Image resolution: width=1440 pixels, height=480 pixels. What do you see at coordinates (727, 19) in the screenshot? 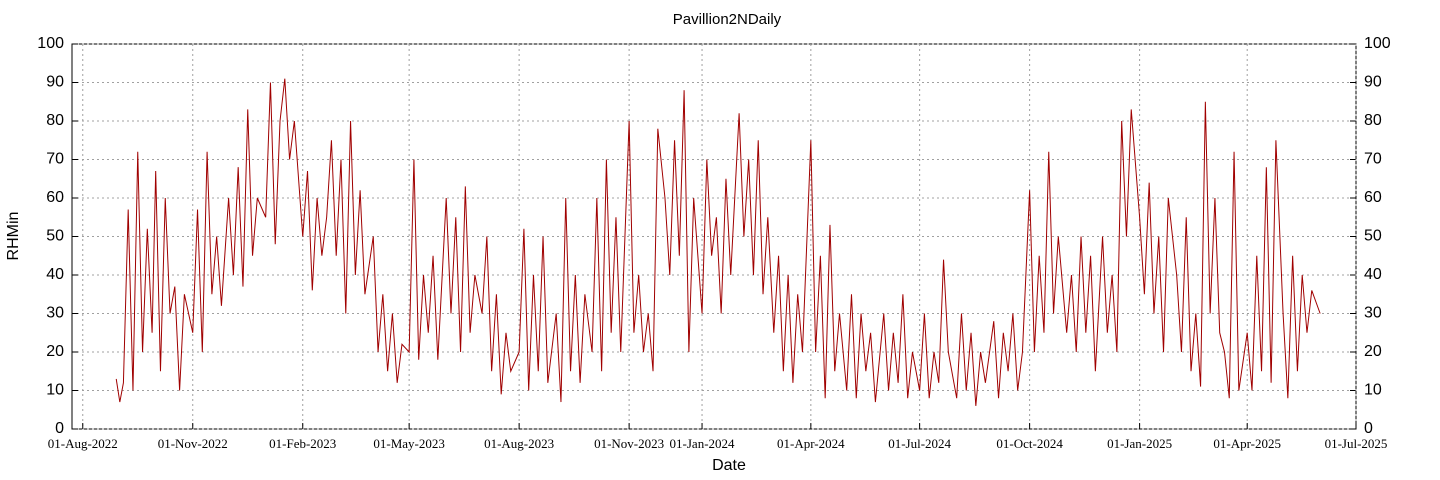
I see `chart-title: Pavillion2NDaily` at bounding box center [727, 19].